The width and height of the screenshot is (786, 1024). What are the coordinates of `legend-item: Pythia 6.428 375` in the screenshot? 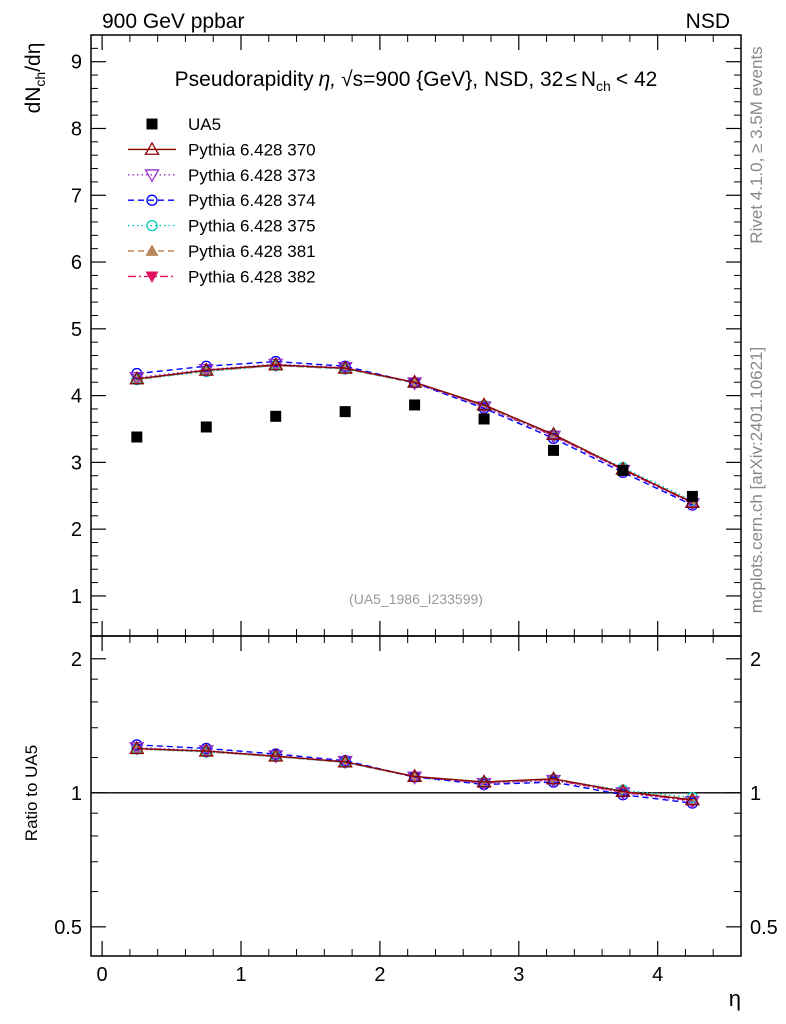 It's located at (222, 226).